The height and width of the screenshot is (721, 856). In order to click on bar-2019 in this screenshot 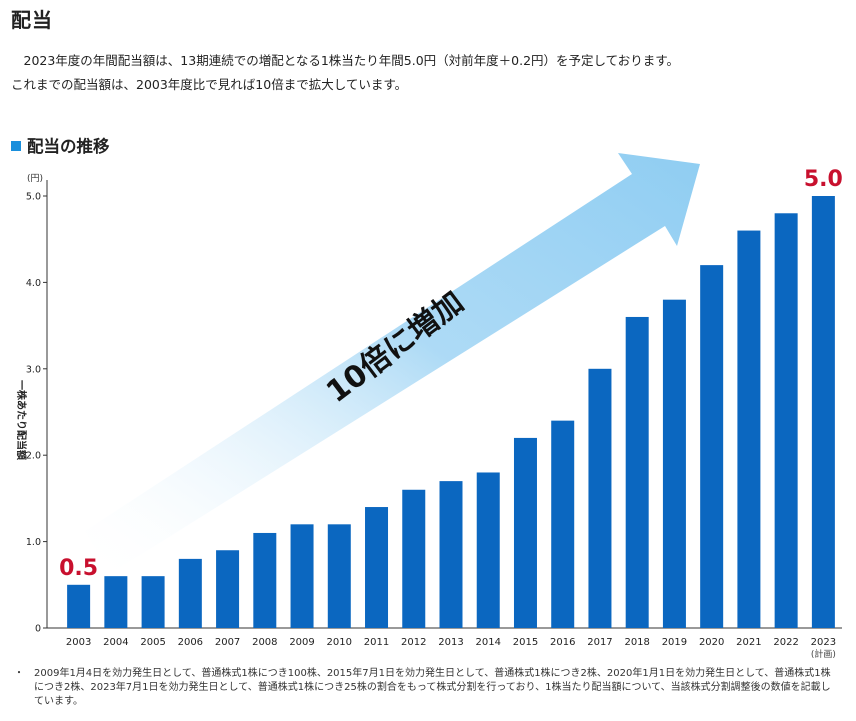, I will do `click(674, 463)`.